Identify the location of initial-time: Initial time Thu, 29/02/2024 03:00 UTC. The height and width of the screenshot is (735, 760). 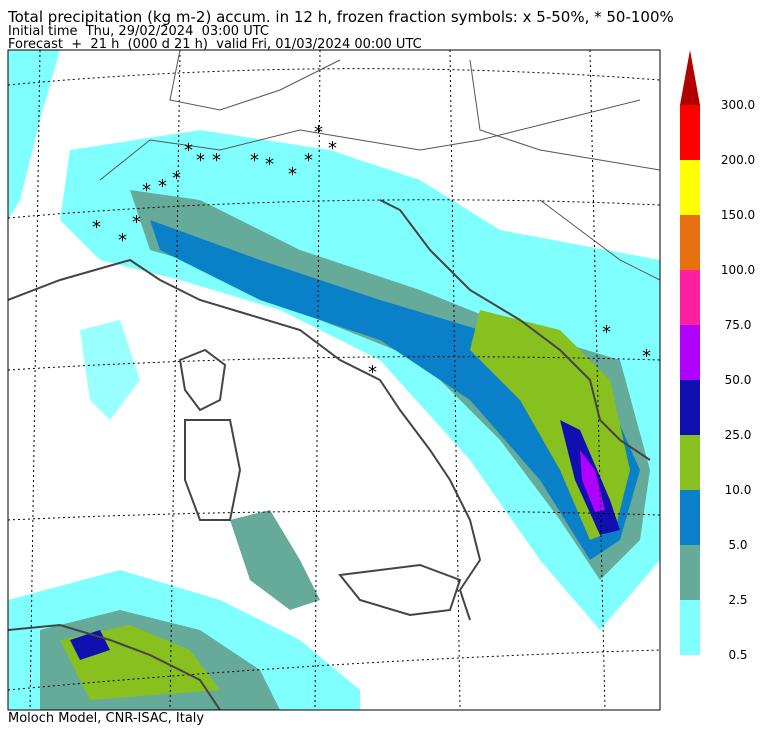
(138, 31).